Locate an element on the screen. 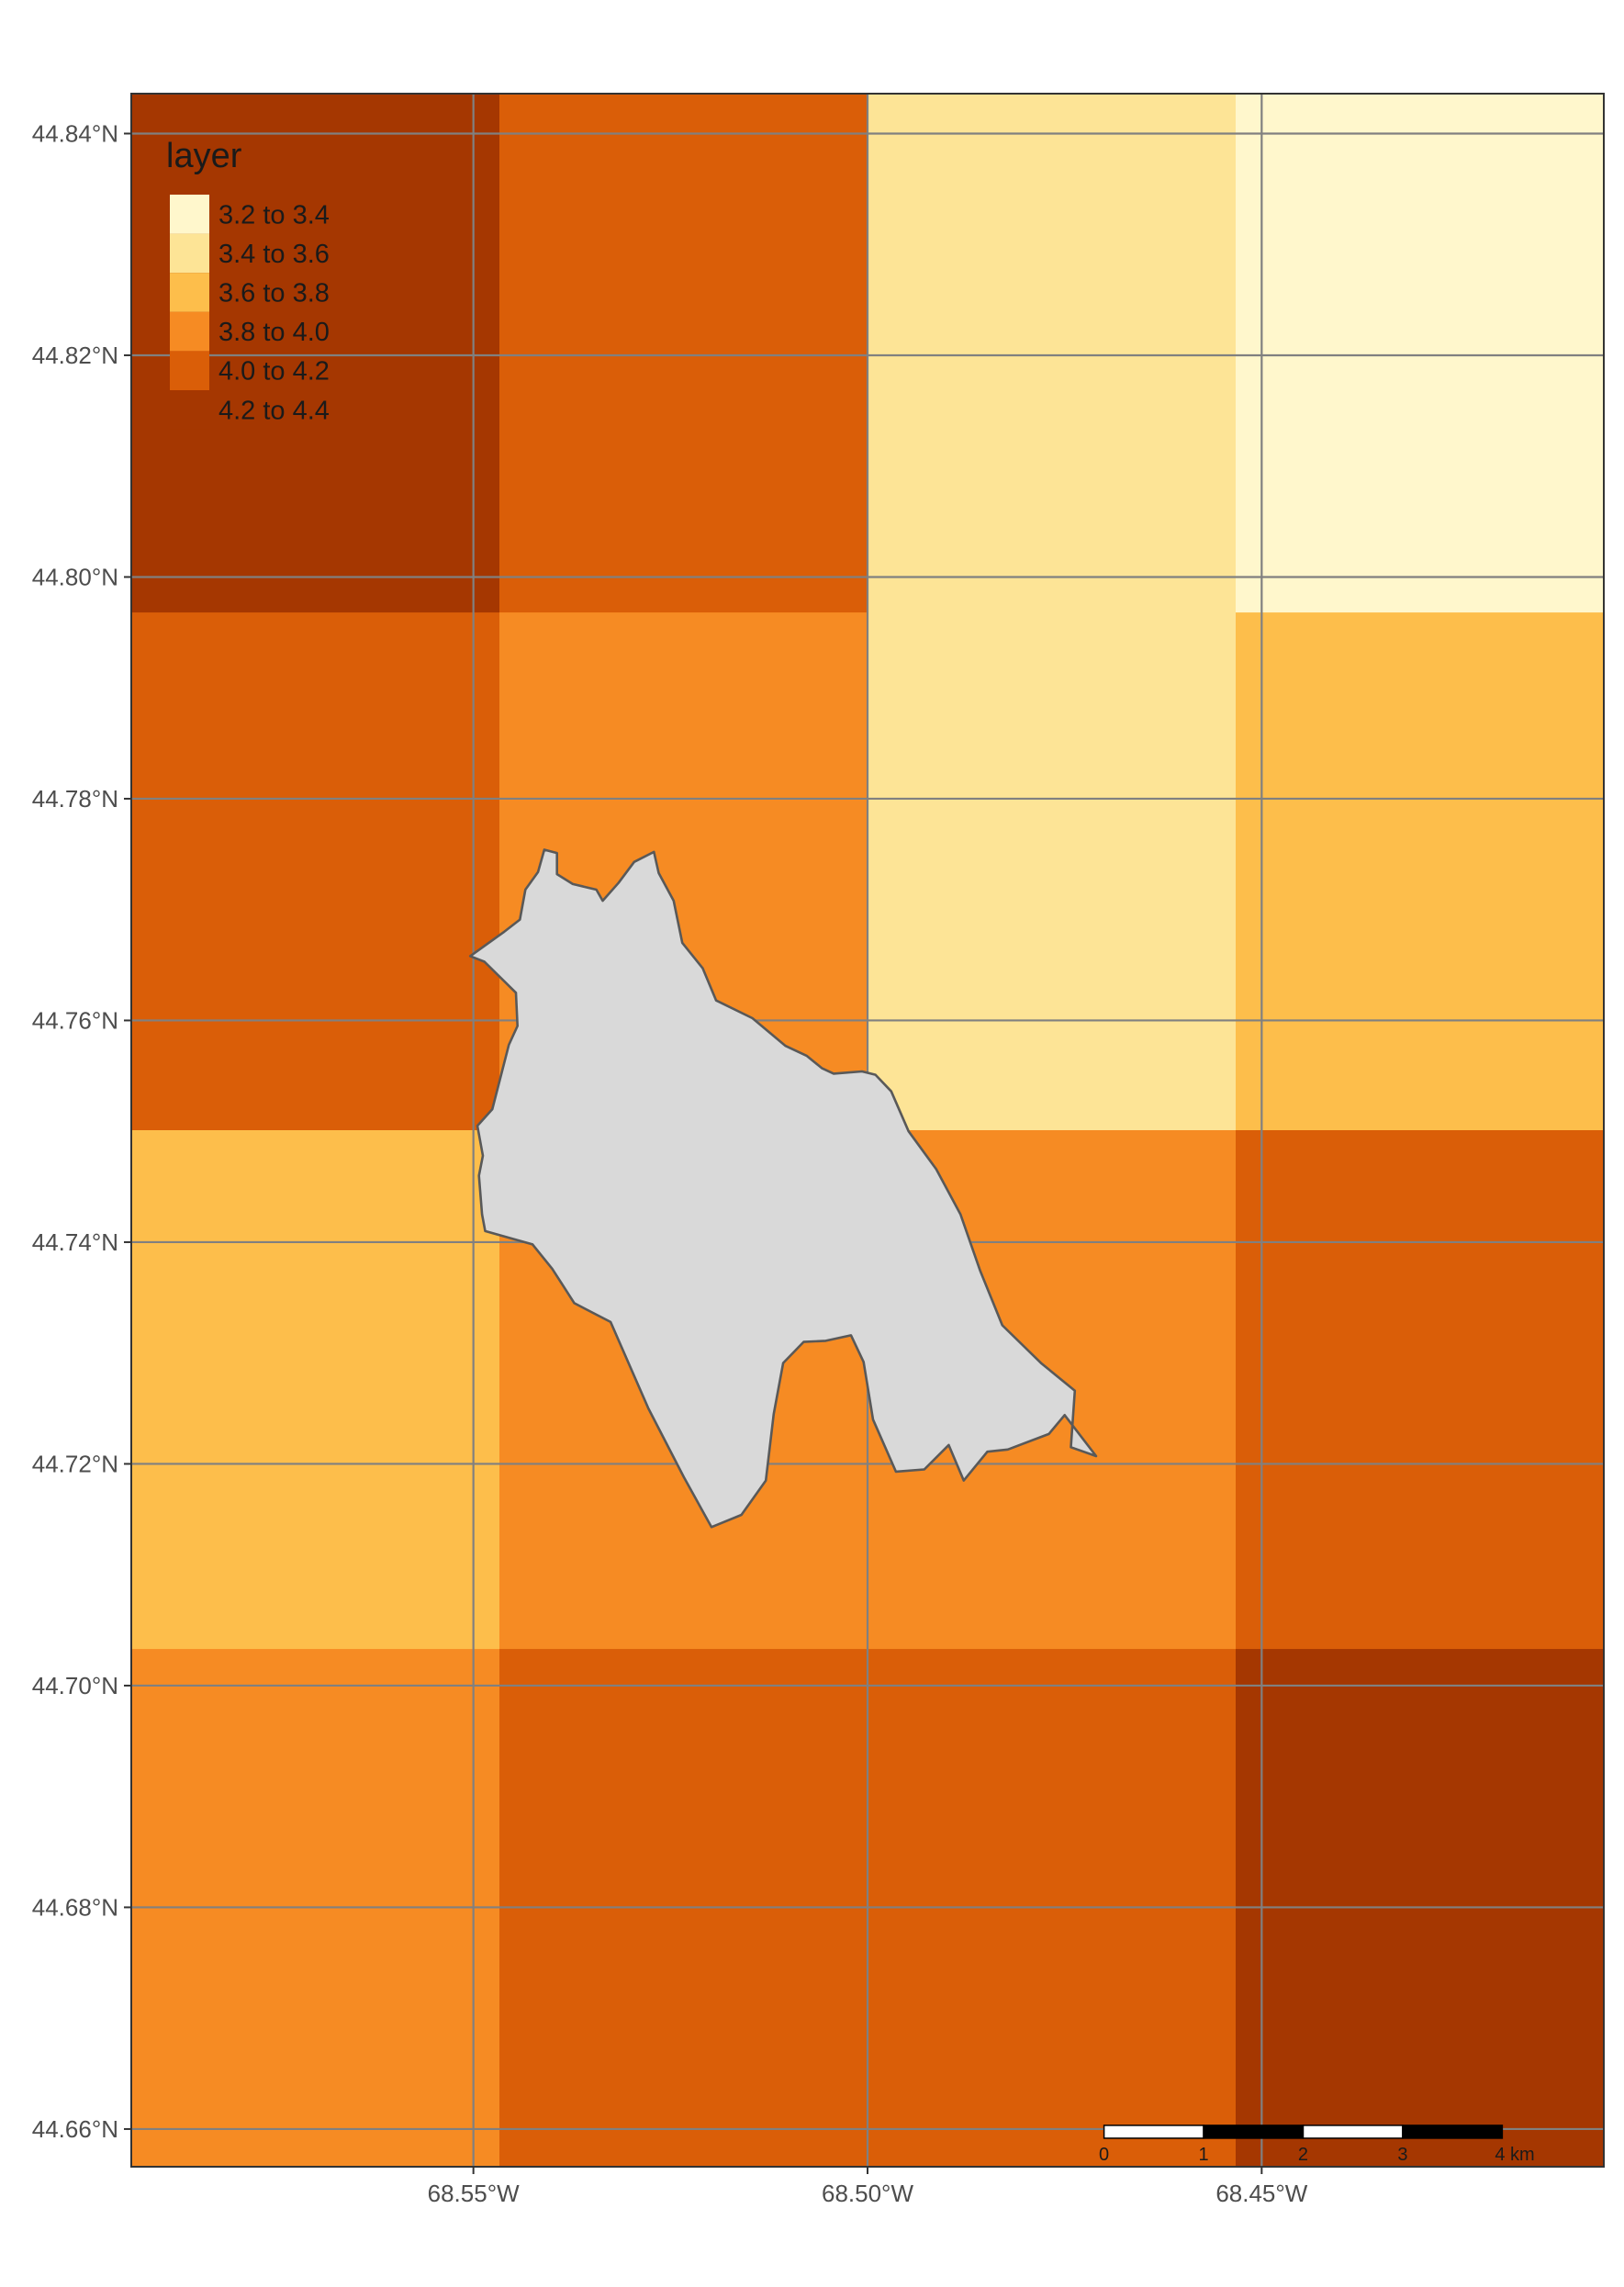 The height and width of the screenshot is (2287, 1624). lat-tick-label: 44.80°N is located at coordinates (75, 576).